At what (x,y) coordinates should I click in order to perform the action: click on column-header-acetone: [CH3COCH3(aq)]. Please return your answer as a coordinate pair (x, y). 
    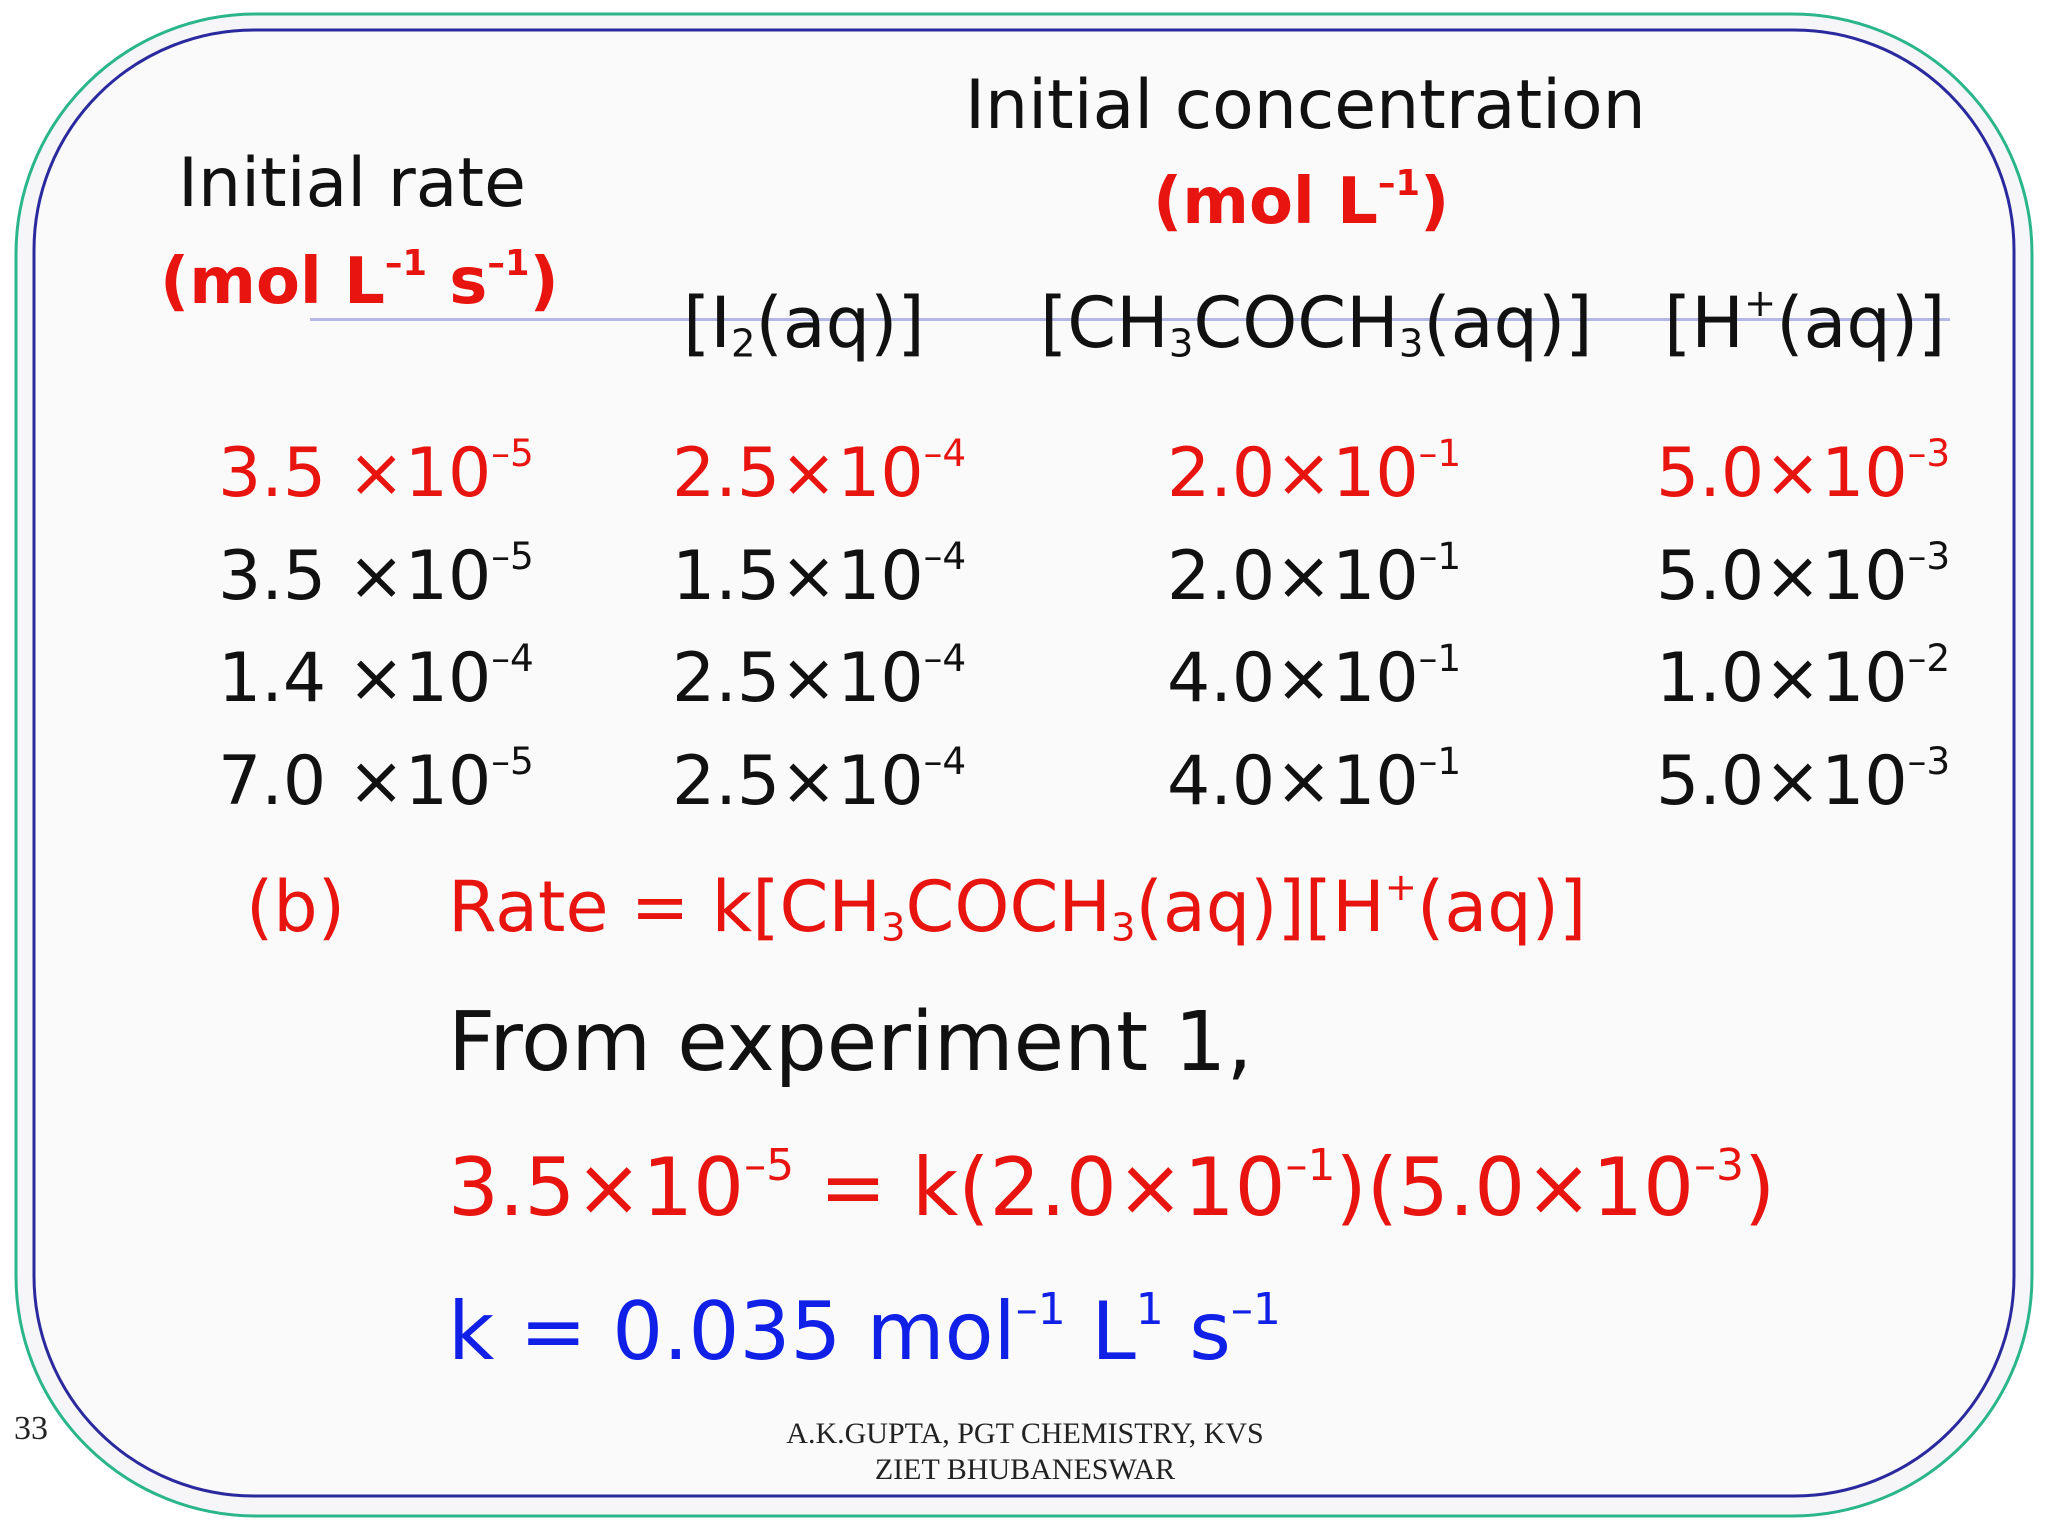
    Looking at the image, I should click on (1316, 324).